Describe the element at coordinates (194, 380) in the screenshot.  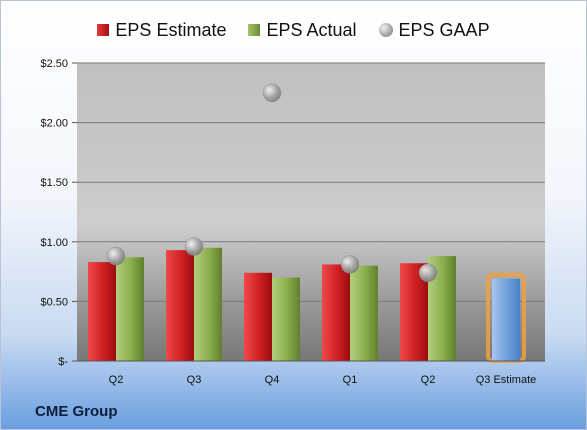
I see `x-tick-label: Q3` at that location.